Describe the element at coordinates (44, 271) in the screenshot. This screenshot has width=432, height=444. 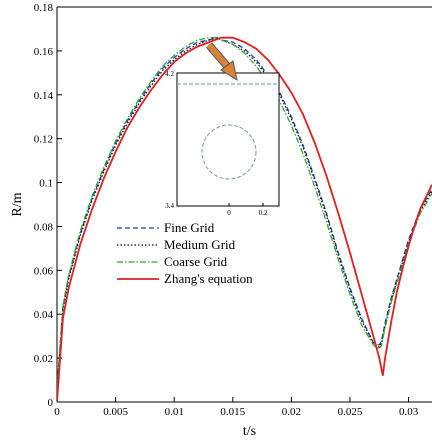
I see `y-tick-label: 0.06` at that location.